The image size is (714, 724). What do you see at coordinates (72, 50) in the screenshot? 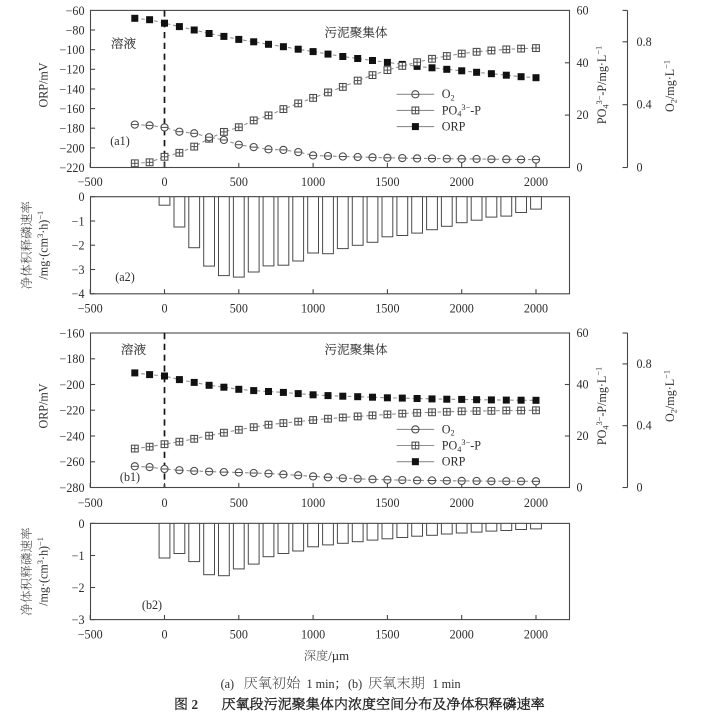
I see `svg-text: −100` at bounding box center [72, 50].